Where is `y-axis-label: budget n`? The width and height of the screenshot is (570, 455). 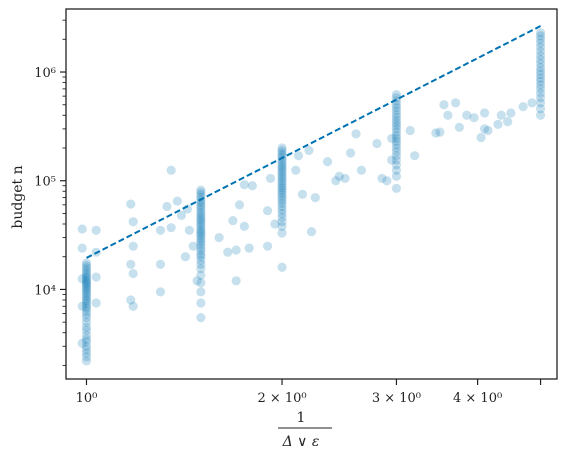
y-axis-label: budget n is located at coordinates (18, 196).